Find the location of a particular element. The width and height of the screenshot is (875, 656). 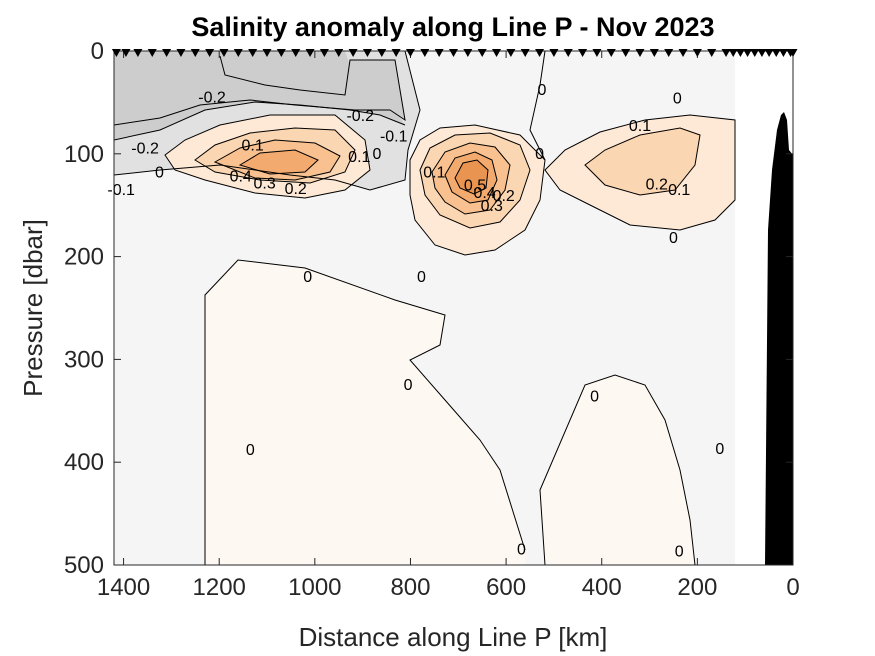

contour-line-zero-top-right is located at coordinates (537, 106).